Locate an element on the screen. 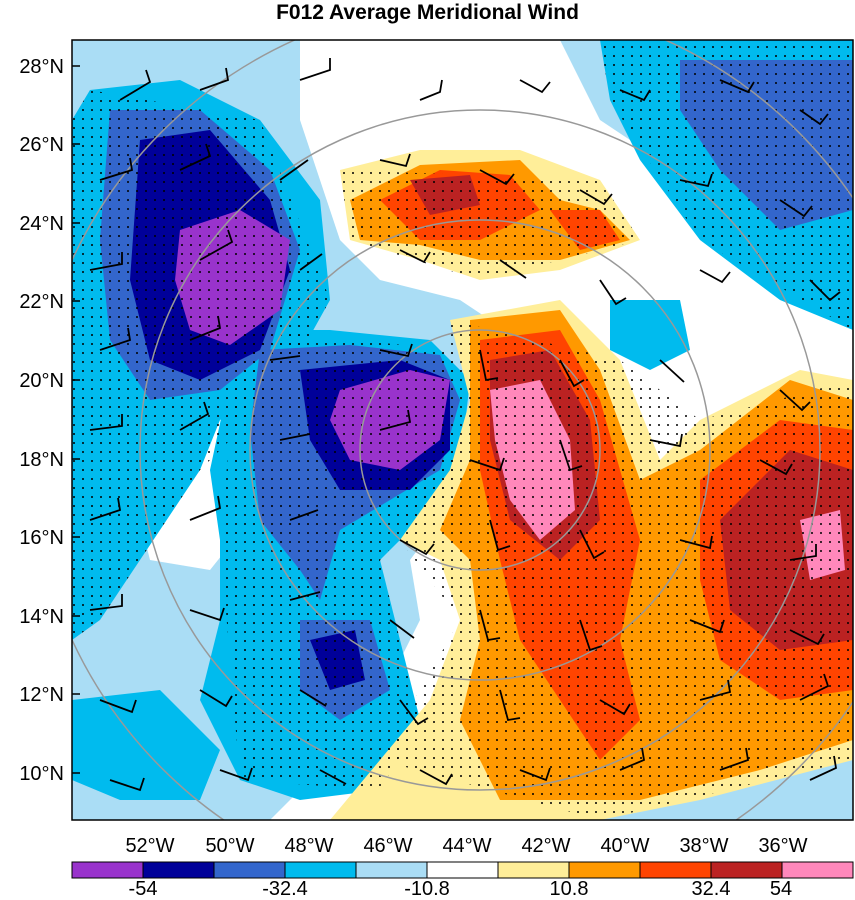 The image size is (855, 900). lon-label: 52°W is located at coordinates (149, 846).